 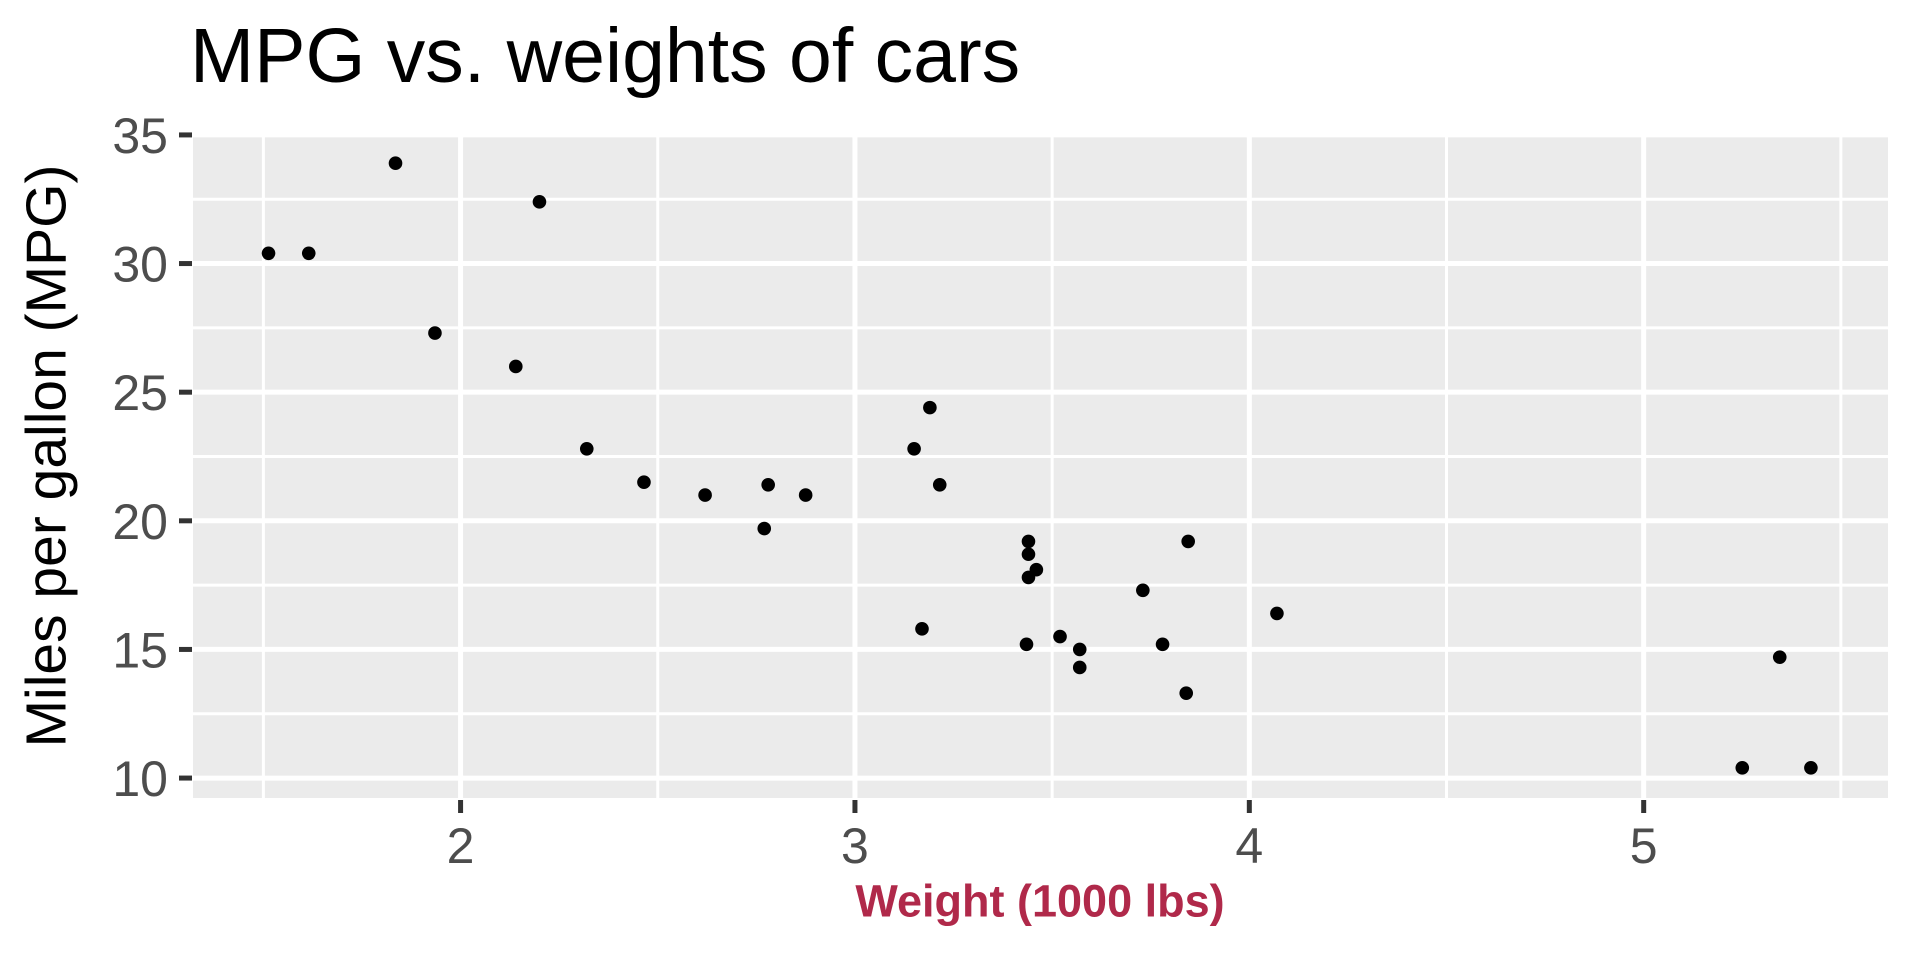 I want to click on y-tick-label: 30, so click(x=140, y=265).